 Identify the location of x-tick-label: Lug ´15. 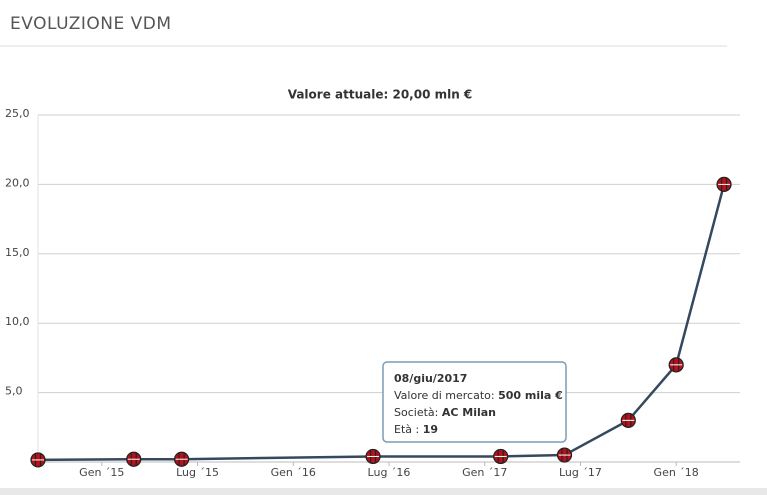
(197, 472).